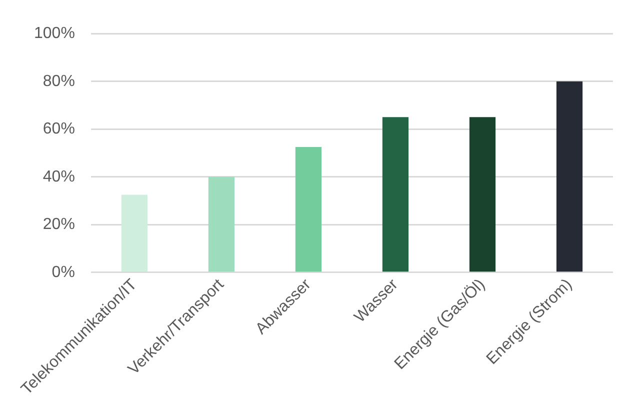 The image size is (641, 414). Describe the element at coordinates (58, 129) in the screenshot. I see `y-tick-label: 60%` at that location.